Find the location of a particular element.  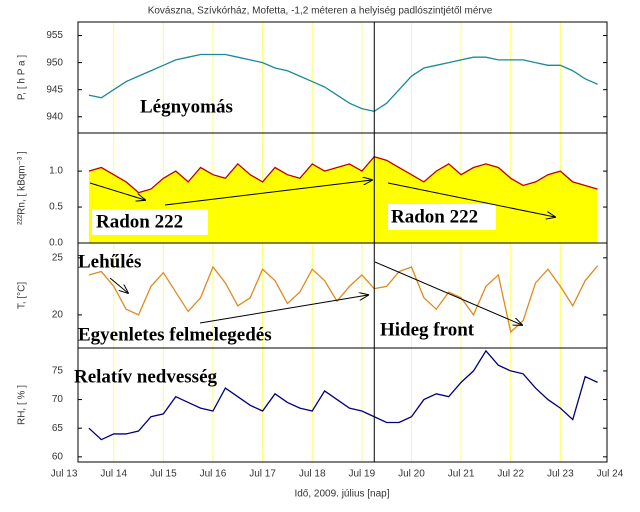

y-axis-label: P, [ h P a ] is located at coordinates (22, 77).